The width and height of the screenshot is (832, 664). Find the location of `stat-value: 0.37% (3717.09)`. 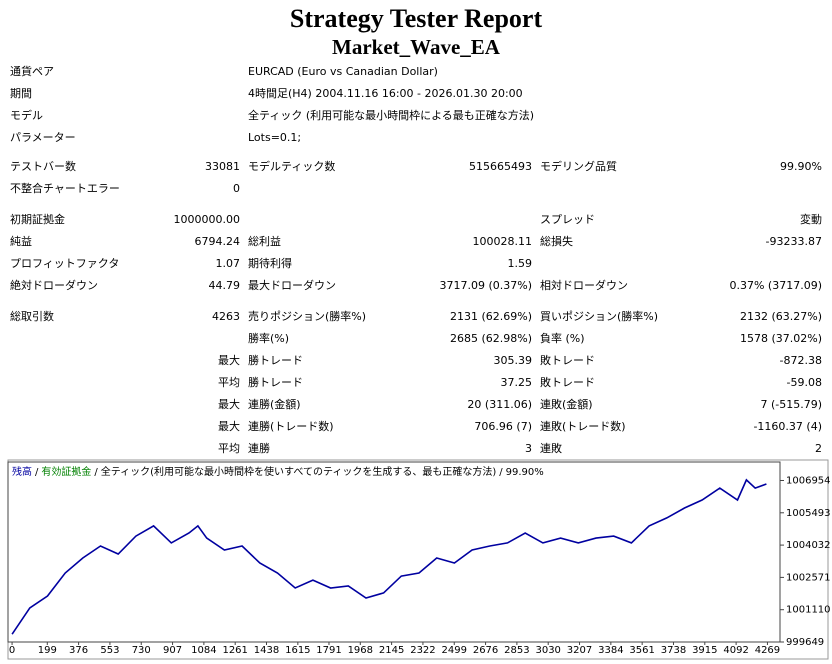

stat-value: 0.37% (3717.09) is located at coordinates (775, 285).